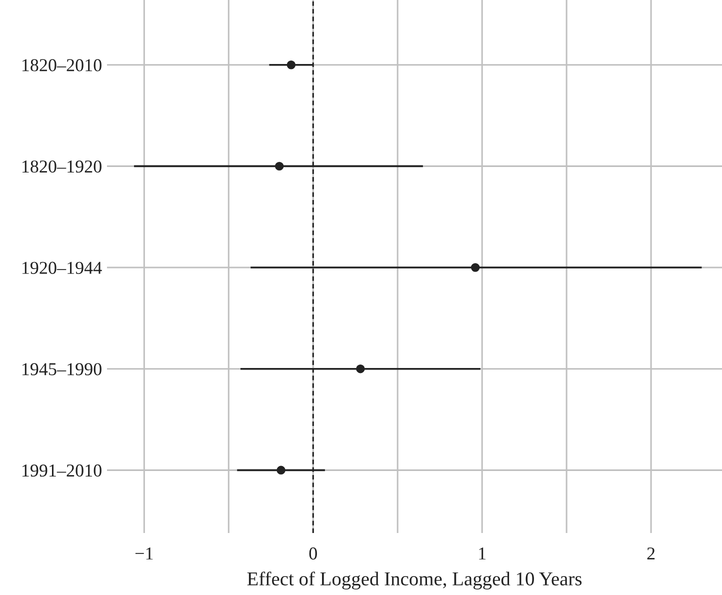 Image resolution: width=722 pixels, height=595 pixels. What do you see at coordinates (62, 470) in the screenshot?
I see `y-tick-label: 1991–2010` at bounding box center [62, 470].